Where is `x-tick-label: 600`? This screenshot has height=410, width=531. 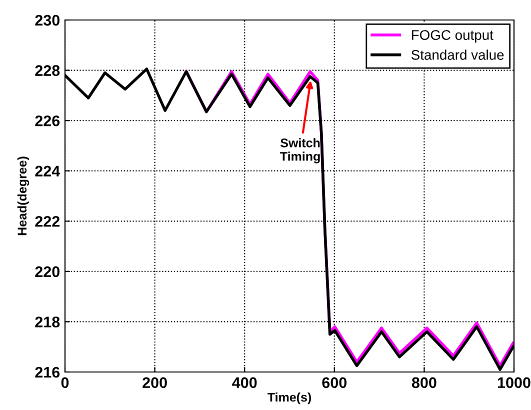 x-tick-label: 600 is located at coordinates (334, 382).